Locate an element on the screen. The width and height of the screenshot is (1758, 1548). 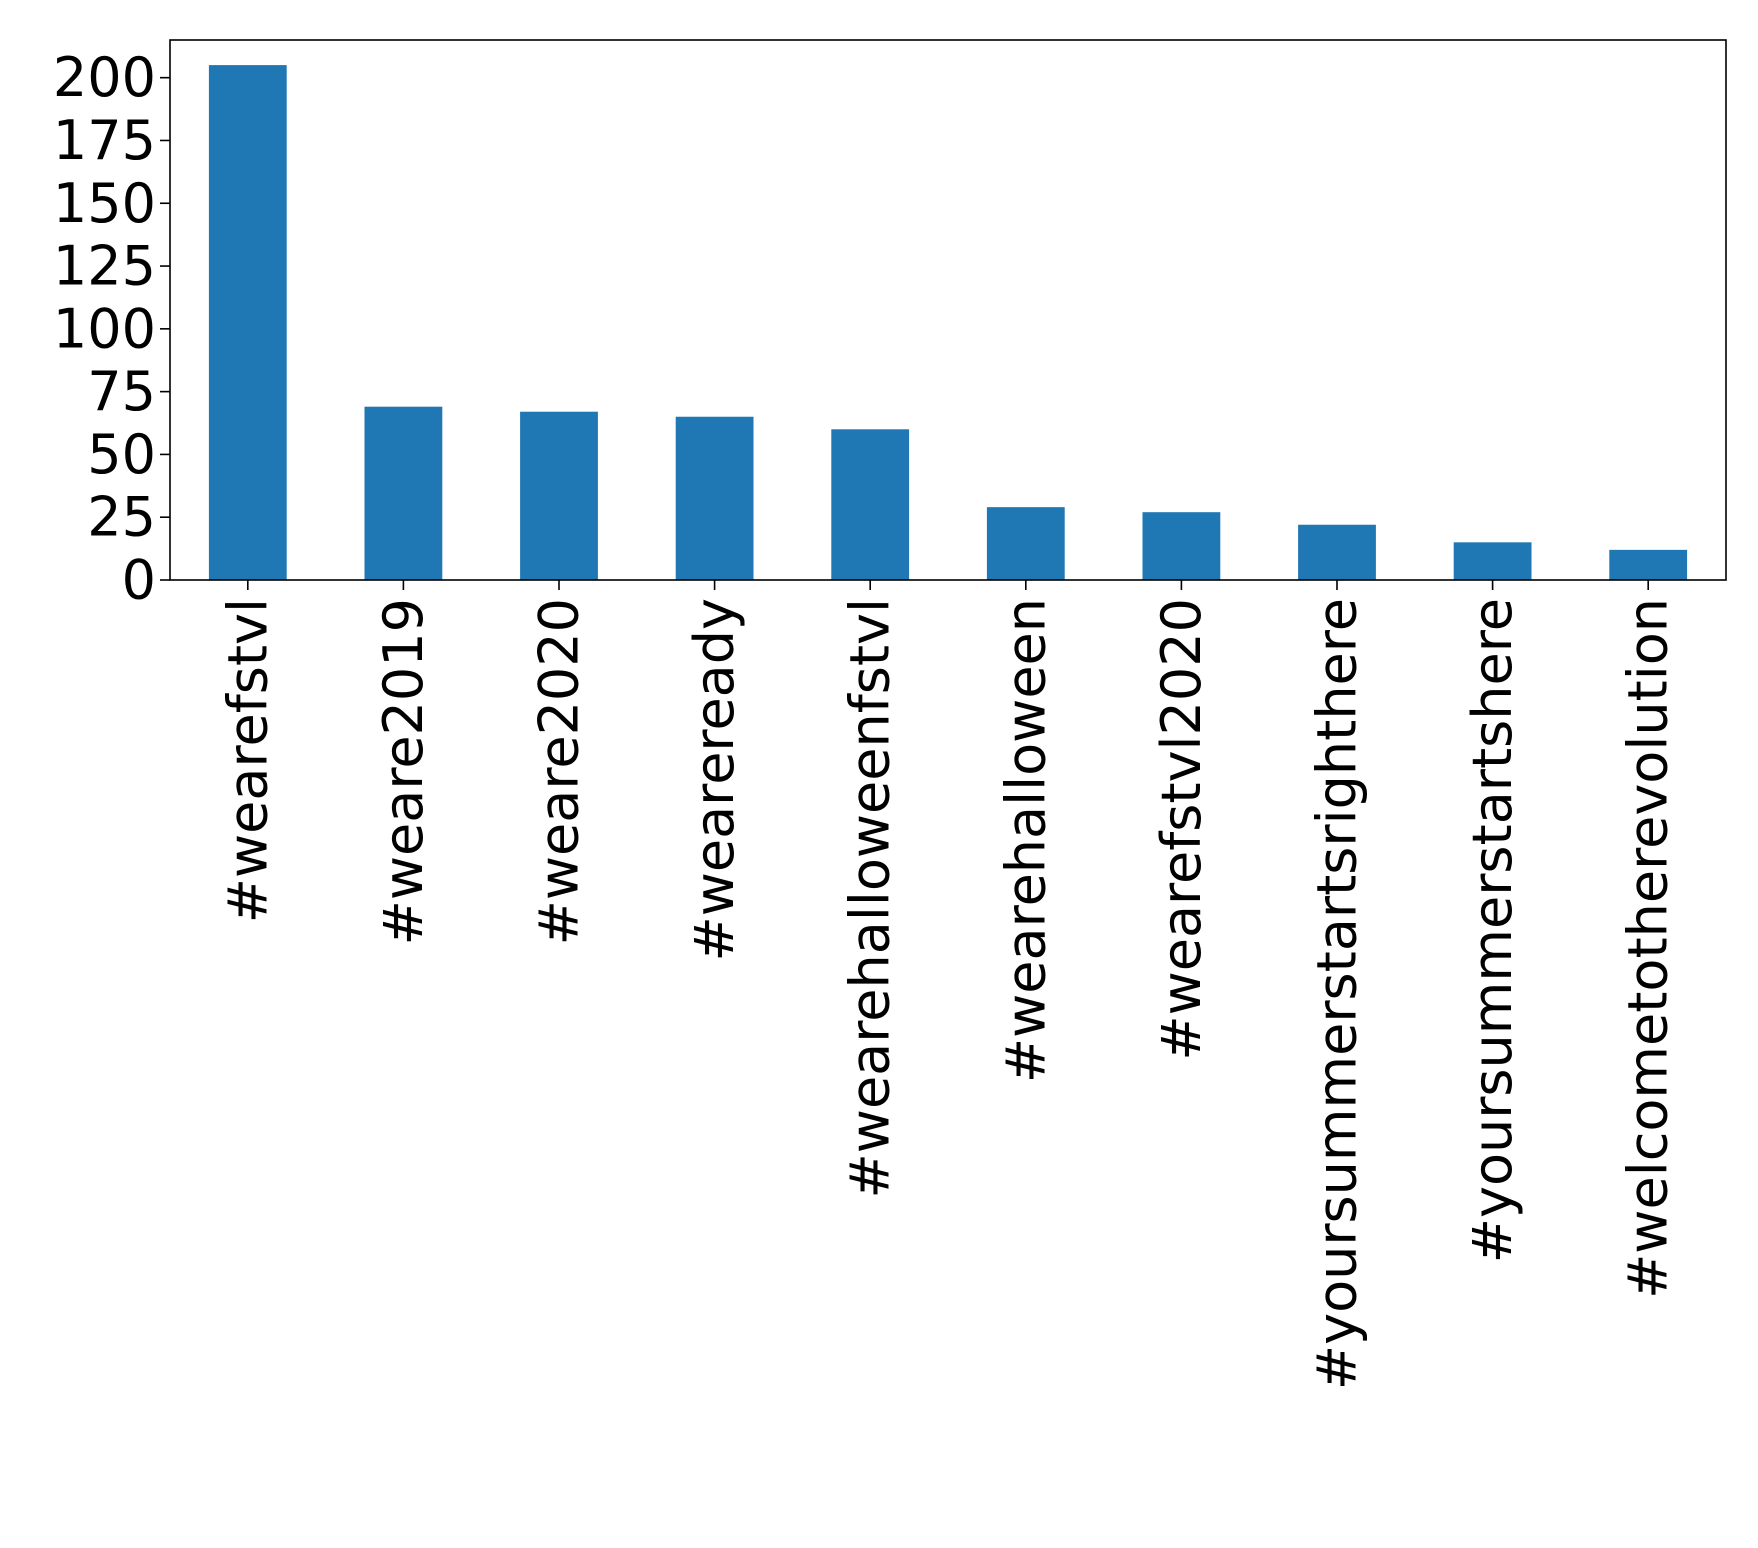
y-tick-label: 125 is located at coordinates (104, 266).